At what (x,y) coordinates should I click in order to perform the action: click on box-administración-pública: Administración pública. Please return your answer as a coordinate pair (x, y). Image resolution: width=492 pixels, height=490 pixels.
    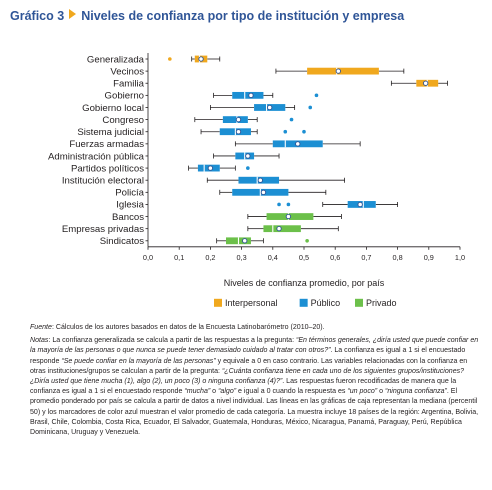
    Looking at the image, I should click on (164, 156).